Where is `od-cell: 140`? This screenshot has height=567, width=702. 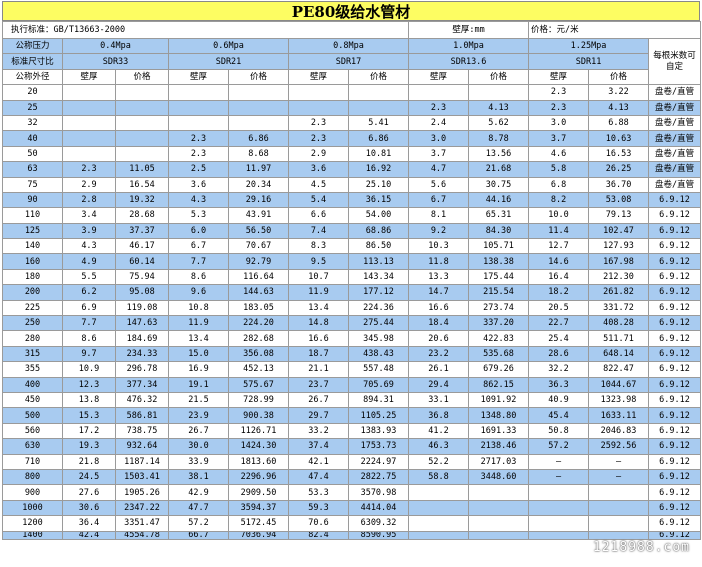 od-cell: 140 is located at coordinates (32, 246).